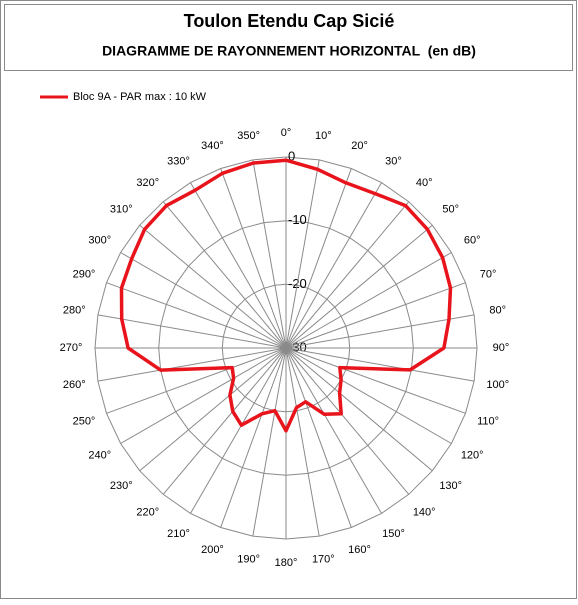 The height and width of the screenshot is (605, 578). I want to click on angle-label: 260°, so click(74, 385).